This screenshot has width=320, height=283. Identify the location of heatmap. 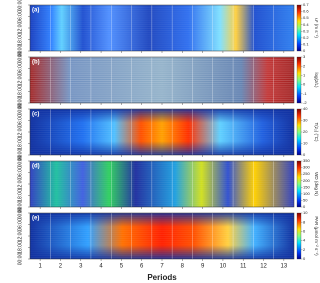
(162, 28).